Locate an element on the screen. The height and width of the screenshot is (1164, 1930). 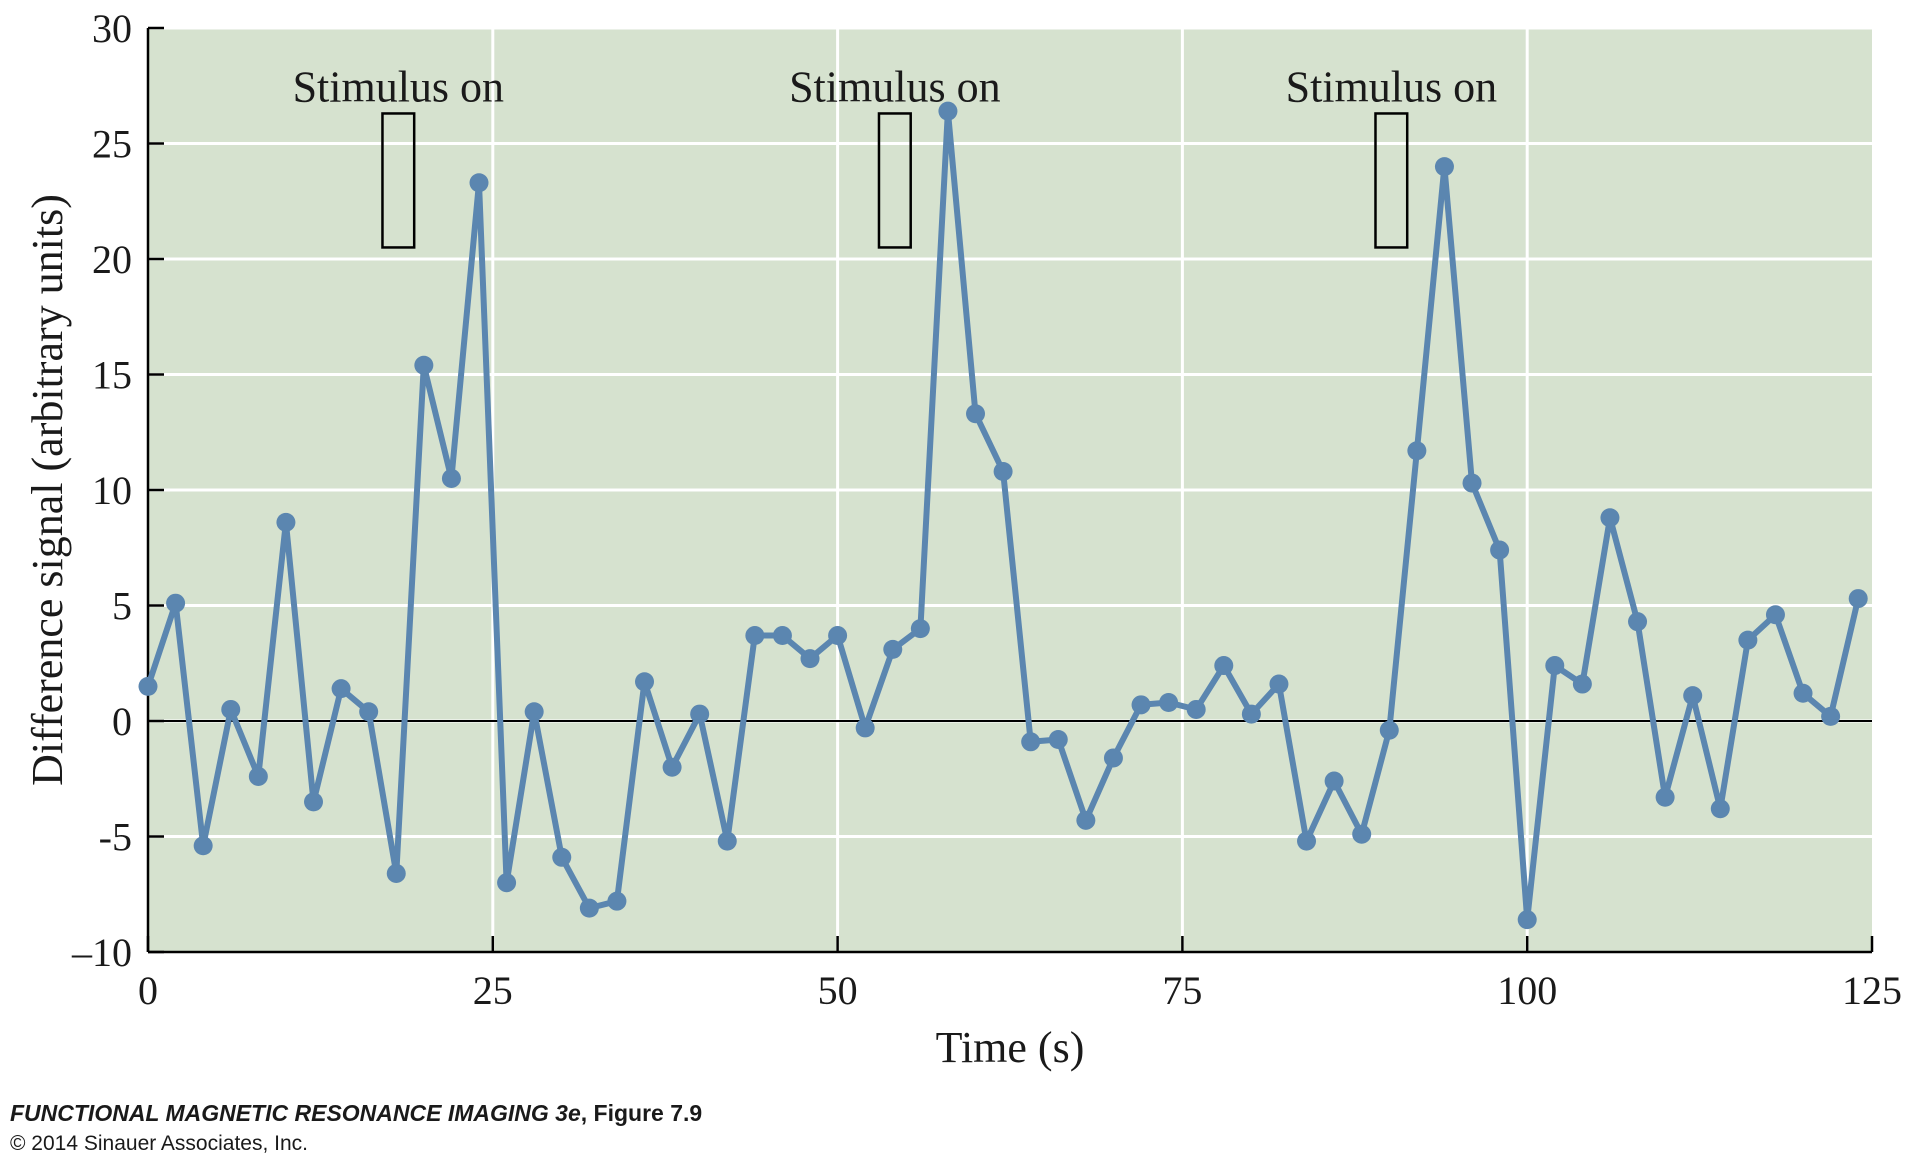
x-axis-title: Time (s) is located at coordinates (1010, 1047).